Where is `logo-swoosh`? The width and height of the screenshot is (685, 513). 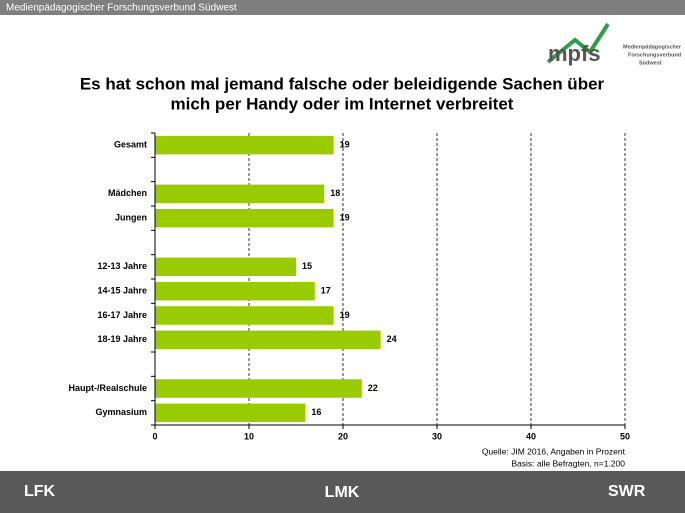 logo-swoosh is located at coordinates (578, 43).